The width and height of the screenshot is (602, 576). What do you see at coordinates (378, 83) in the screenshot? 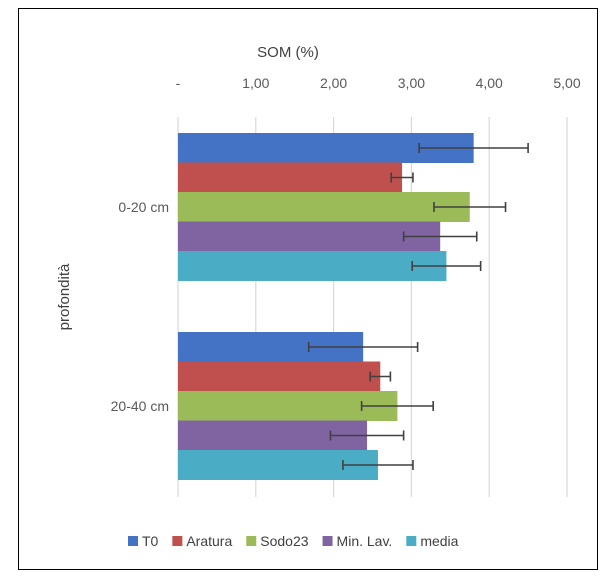
I see `x-tick-labels: - 1,00 2,00 3,00 4,00 5,00` at bounding box center [378, 83].